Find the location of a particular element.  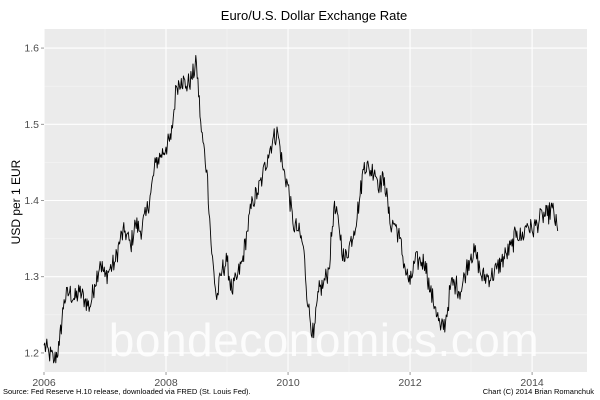

x-axis-ticks: 2006 2008 2010 2012 2014 is located at coordinates (288, 380).